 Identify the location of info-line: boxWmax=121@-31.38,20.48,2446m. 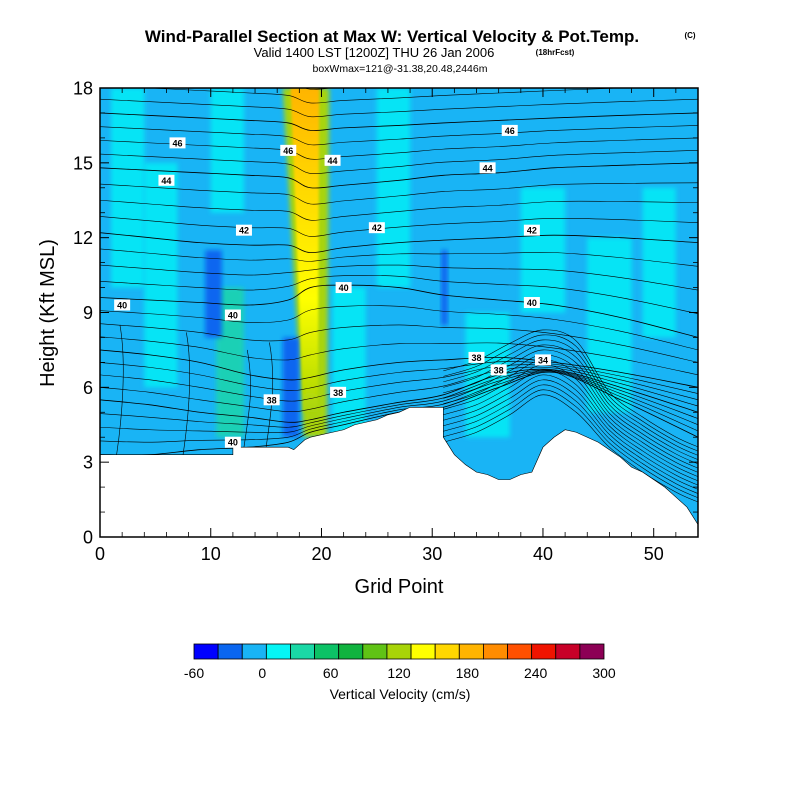
(400, 69).